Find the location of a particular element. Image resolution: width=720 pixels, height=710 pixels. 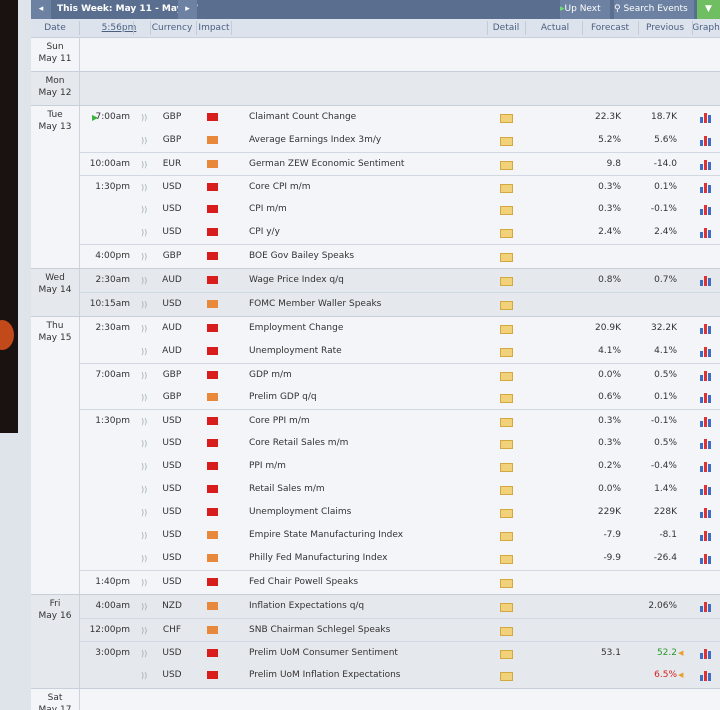

event-forecast: 0.3% is located at coordinates (609, 421).